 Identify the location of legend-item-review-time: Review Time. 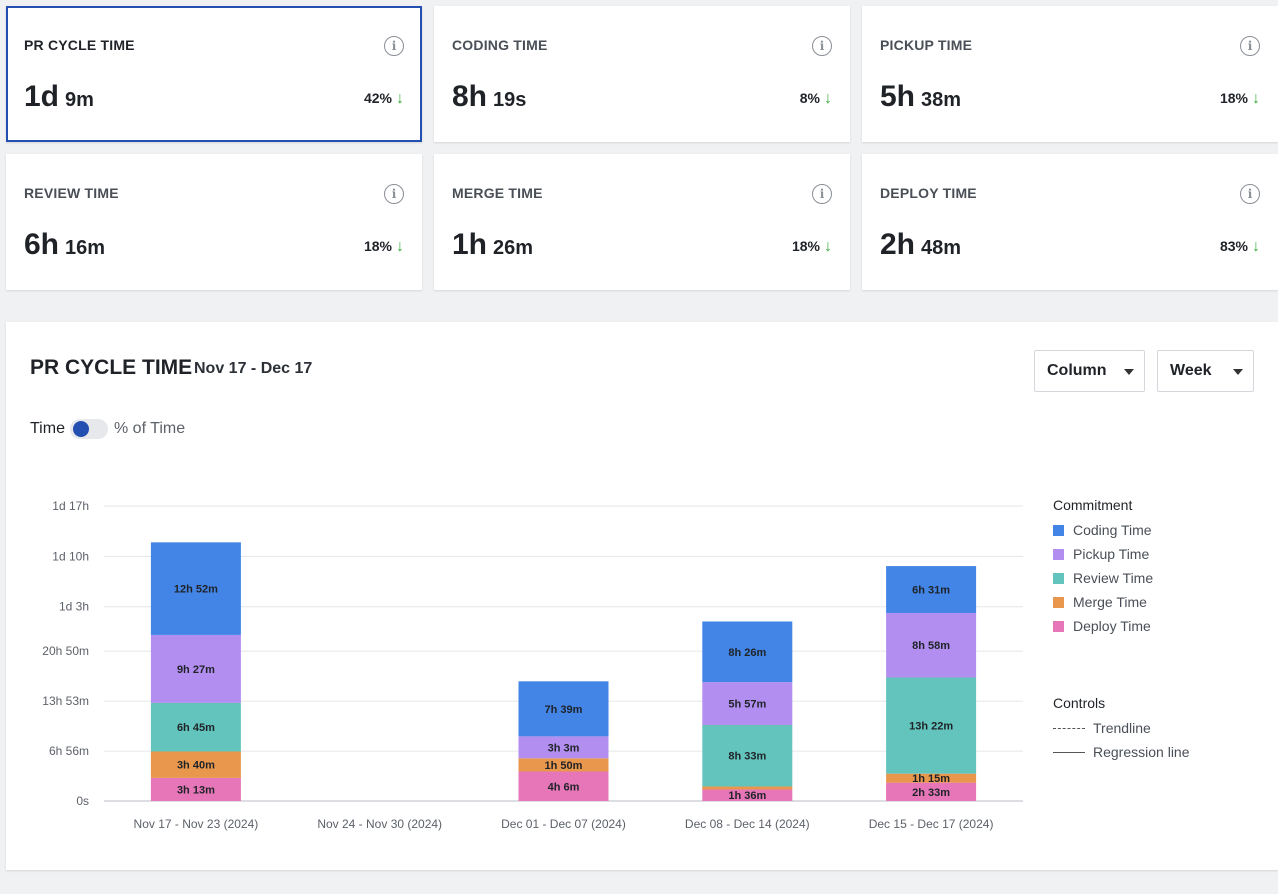
(1103, 581).